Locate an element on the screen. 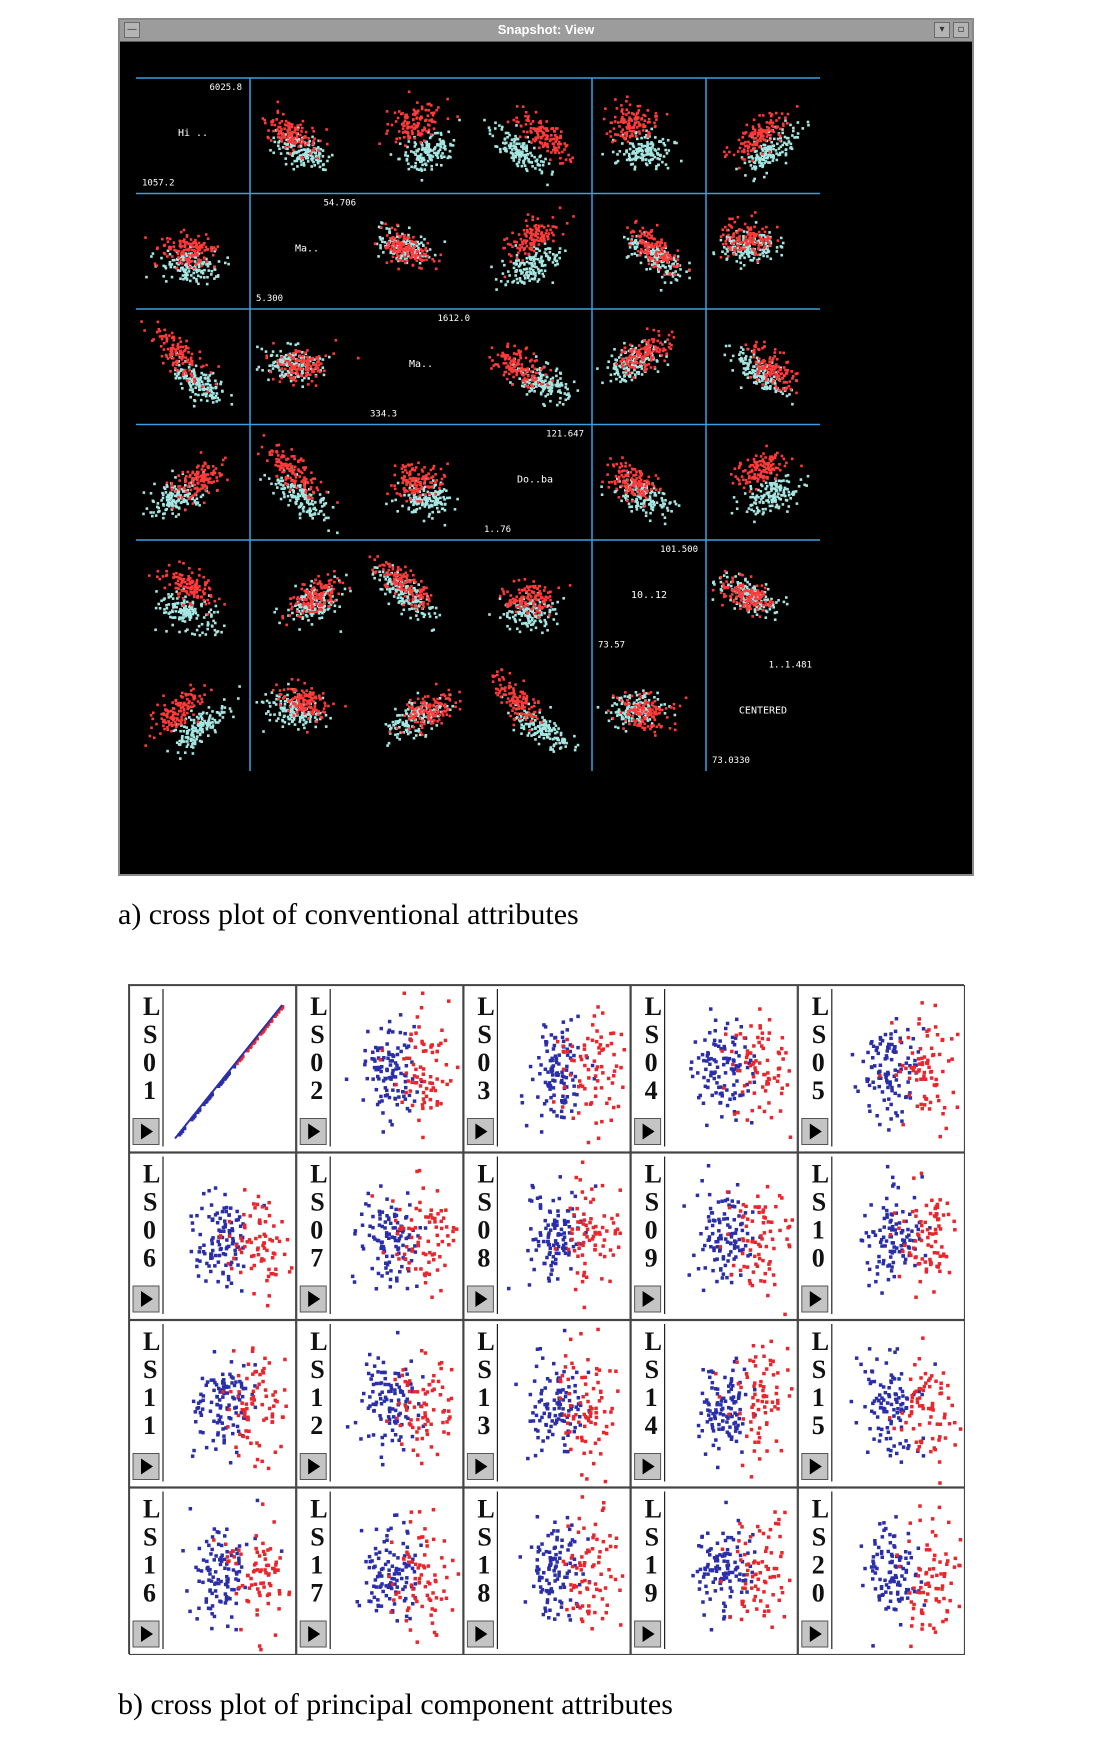 The image size is (1100, 1740). minimize-icon: ▾ is located at coordinates (942, 30).